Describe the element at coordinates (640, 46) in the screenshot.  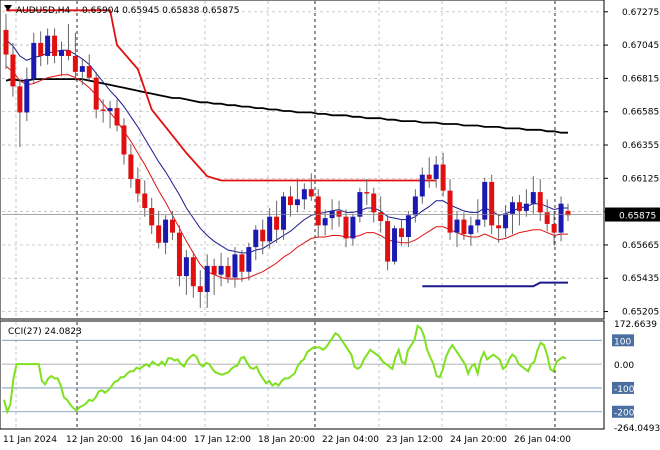
I see `price-tick-label: 0.67045` at that location.